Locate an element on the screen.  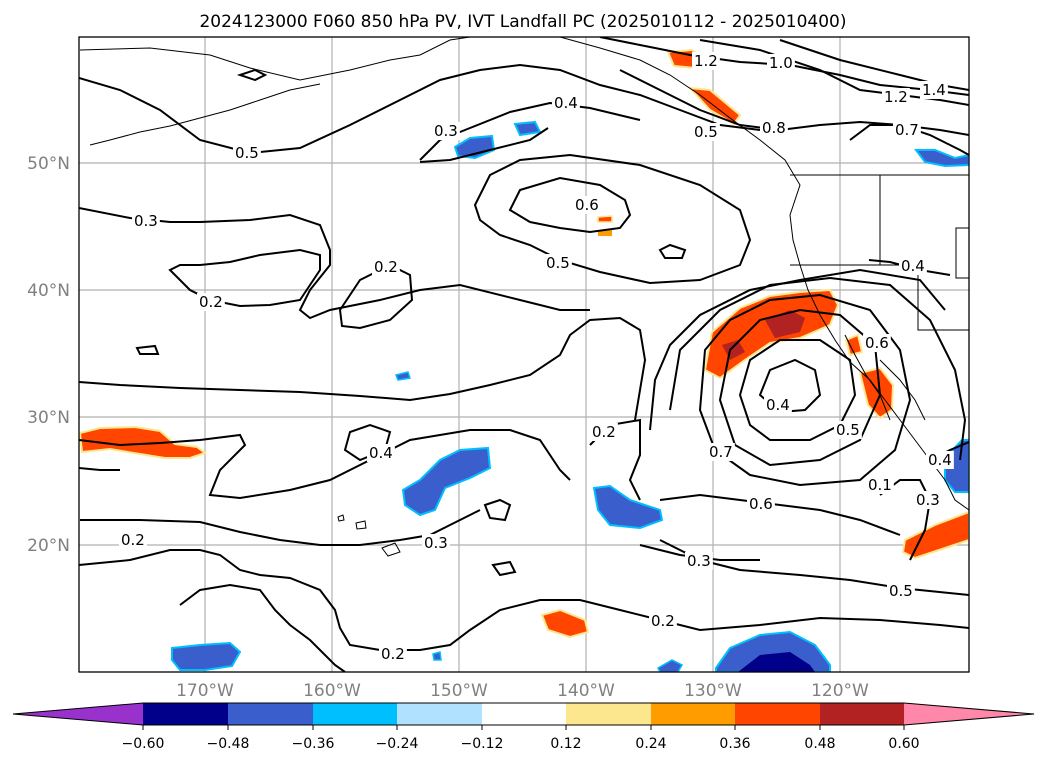
contour-0.6-gulf is located at coordinates (570, 205).